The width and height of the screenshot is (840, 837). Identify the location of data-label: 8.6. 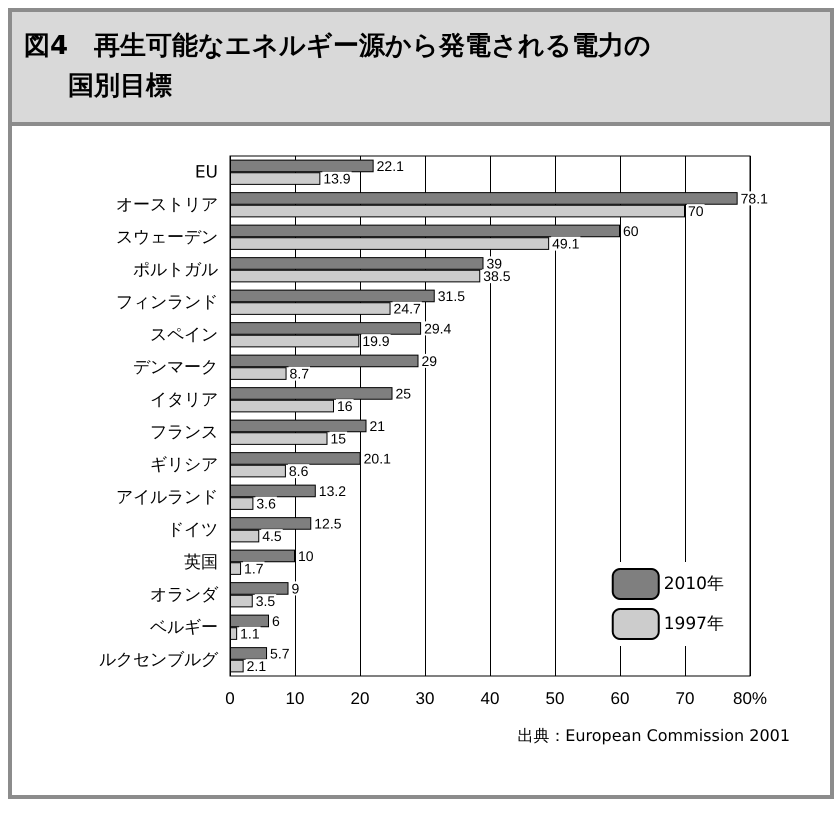
(298, 471).